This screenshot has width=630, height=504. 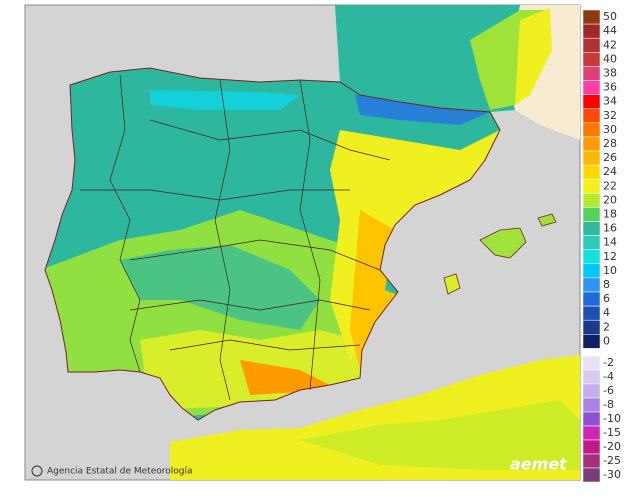 I want to click on copyright-icon, so click(x=37, y=471).